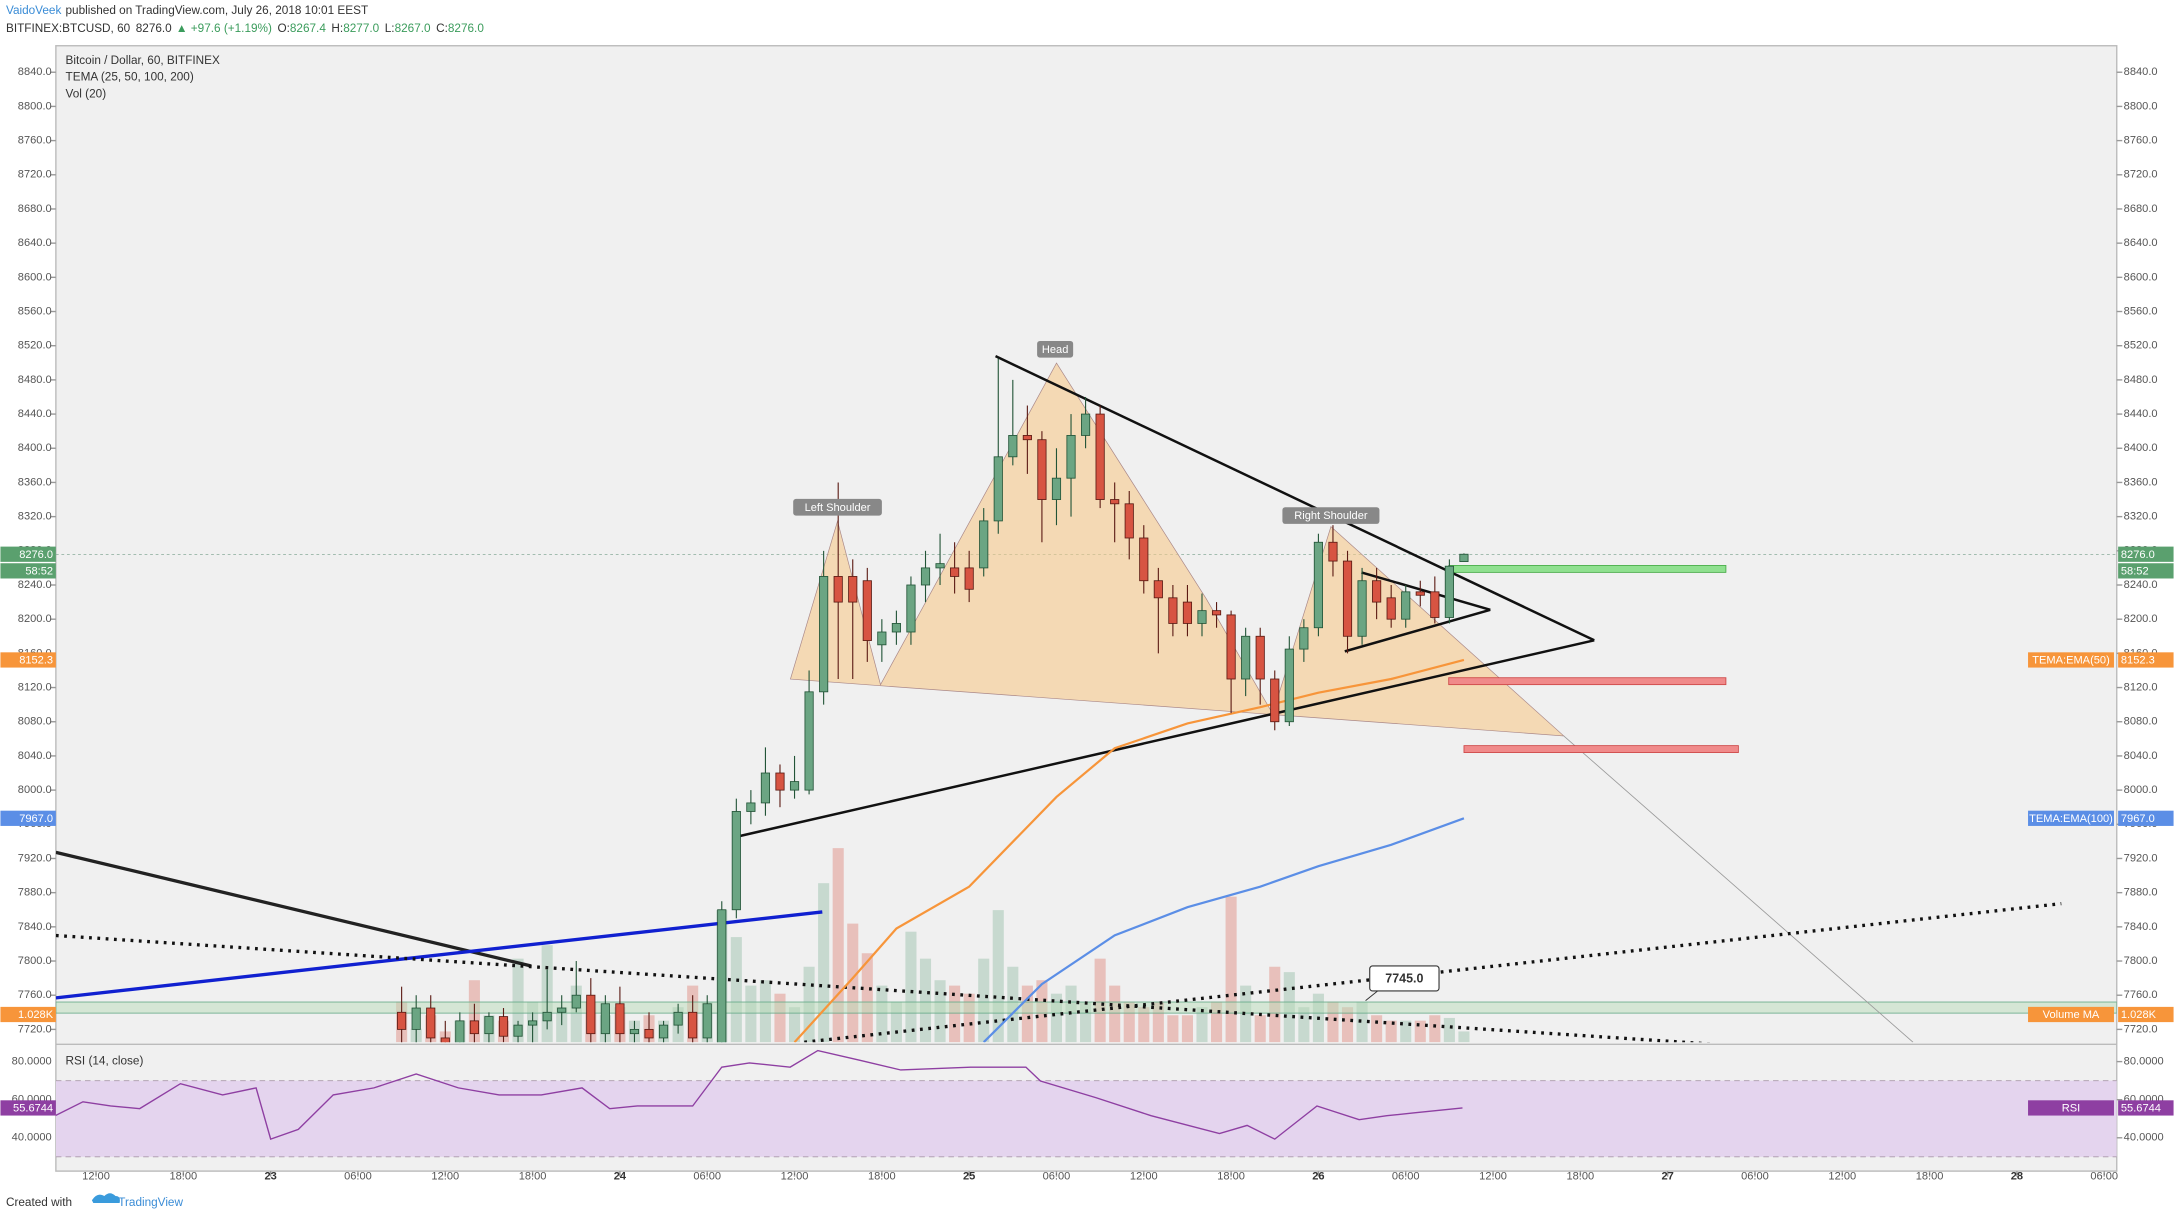  I want to click on y-tick-label: 8840.0, so click(35, 72).